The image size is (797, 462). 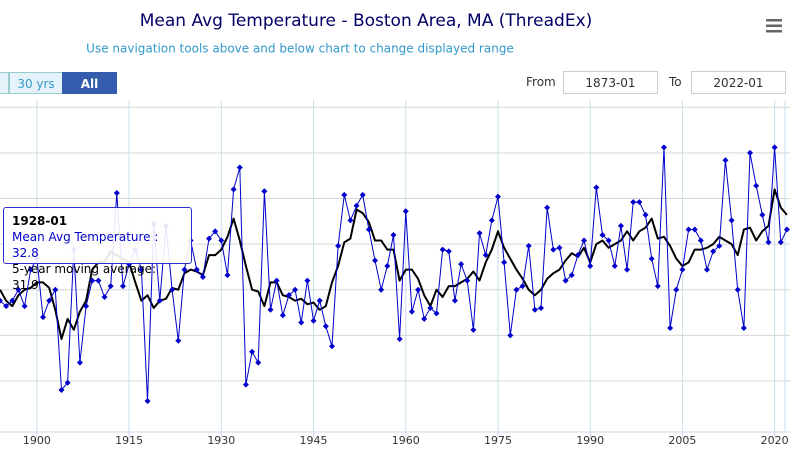 I want to click on x-tick-label: 1990, so click(x=590, y=440).